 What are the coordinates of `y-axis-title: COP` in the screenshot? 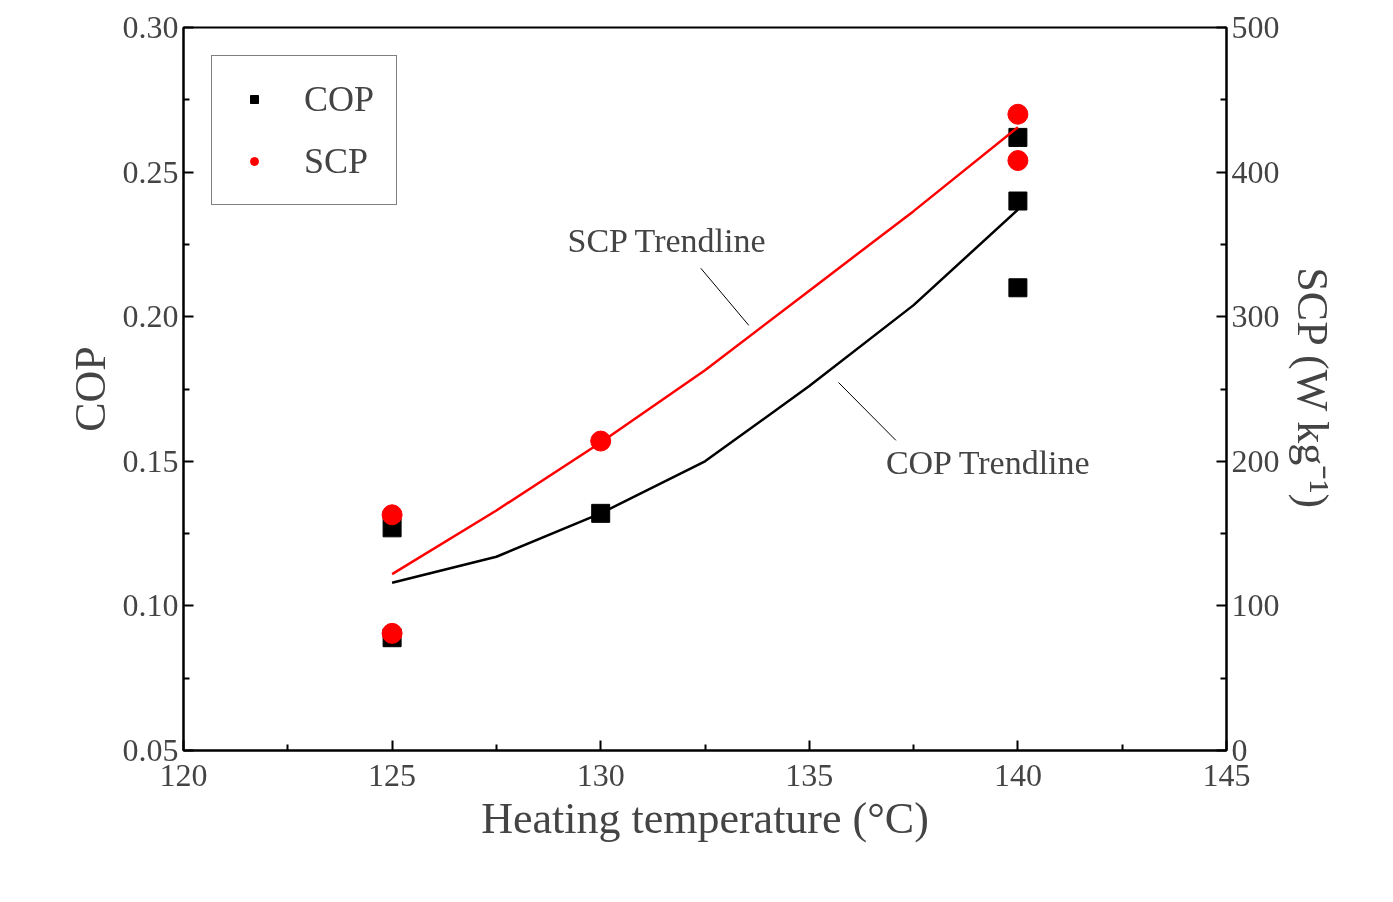 It's located at (90, 389).